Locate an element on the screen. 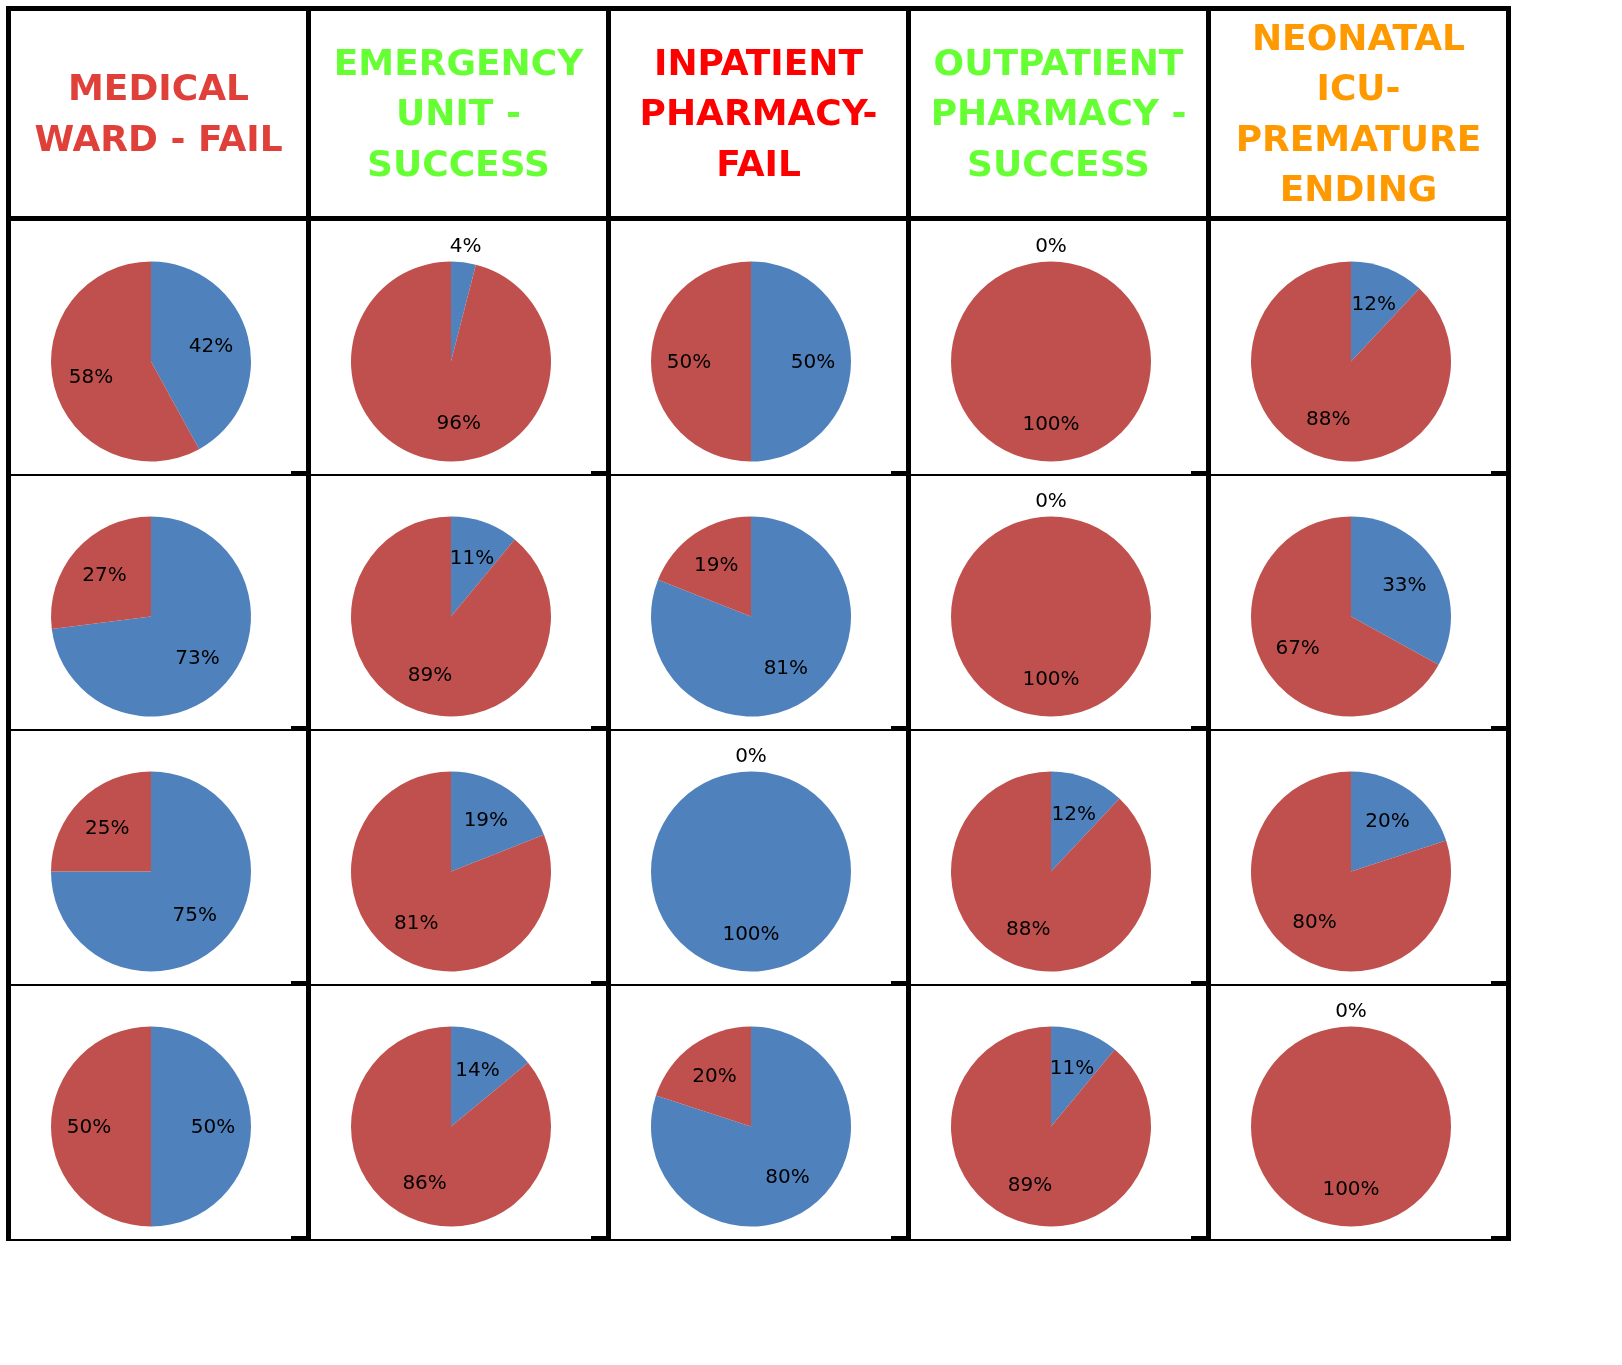 The width and height of the screenshot is (1622, 1365). data-label: 42% is located at coordinates (211, 345).